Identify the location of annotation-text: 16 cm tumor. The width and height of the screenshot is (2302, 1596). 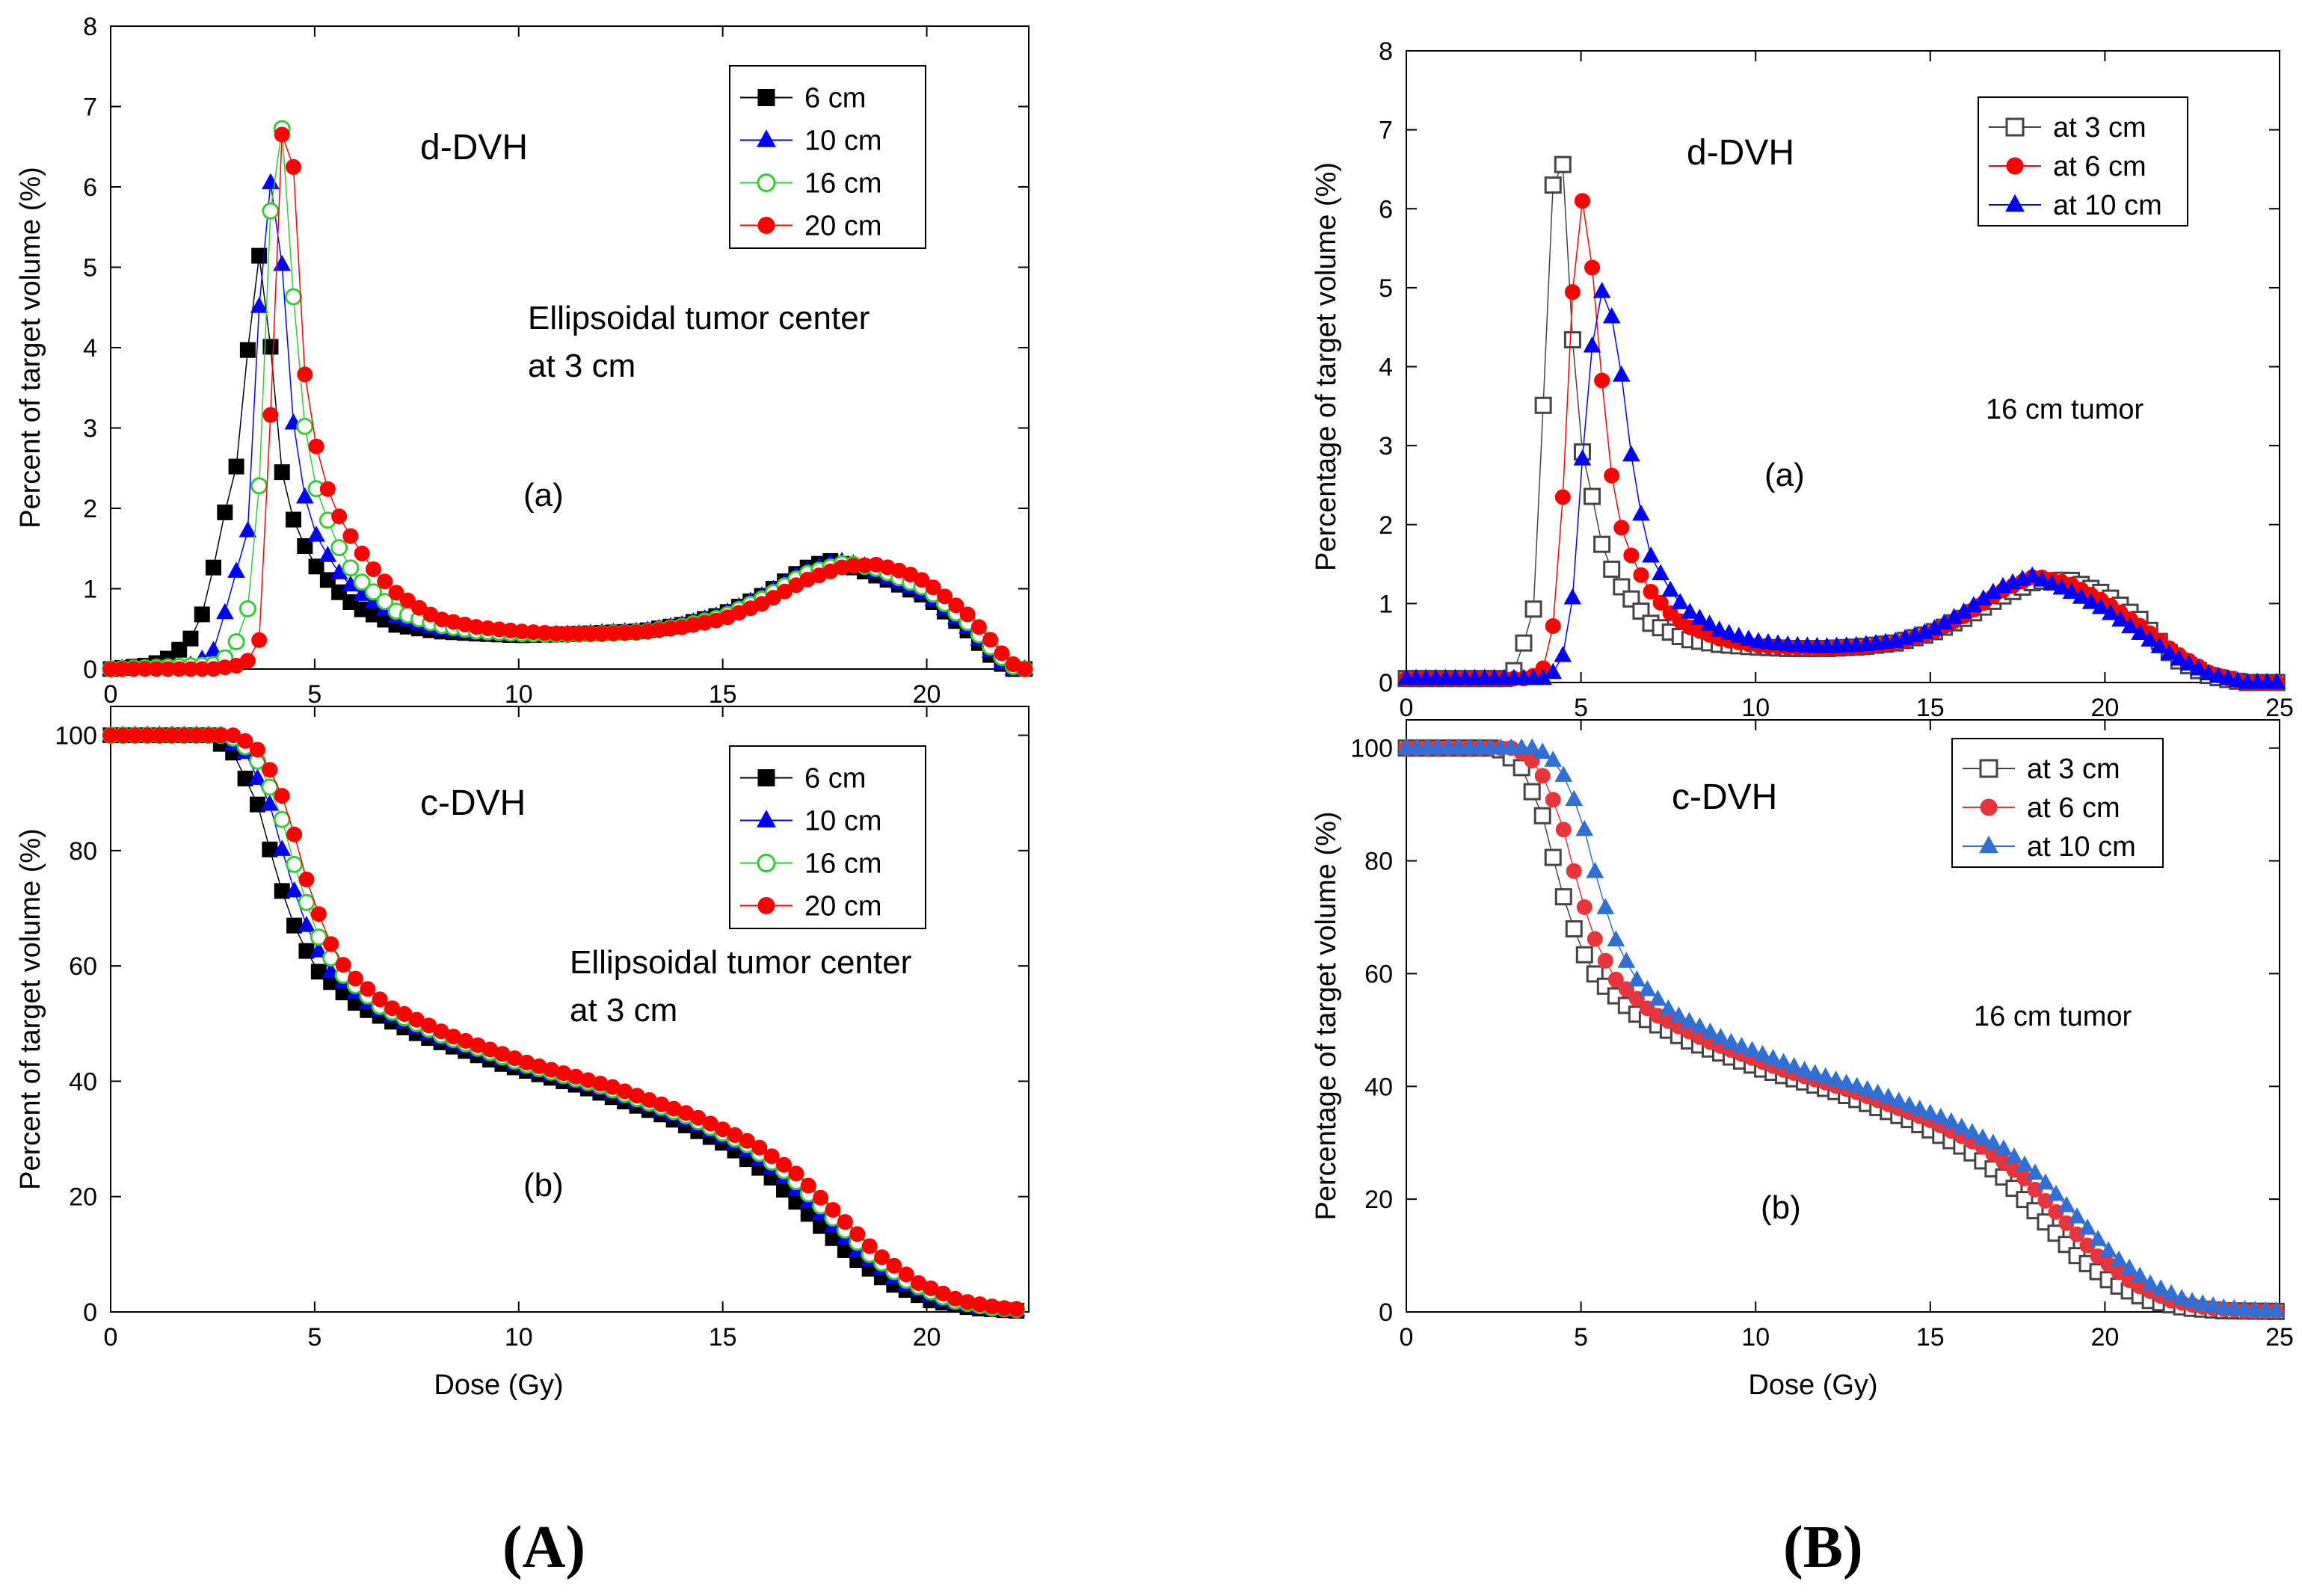
(2053, 1017).